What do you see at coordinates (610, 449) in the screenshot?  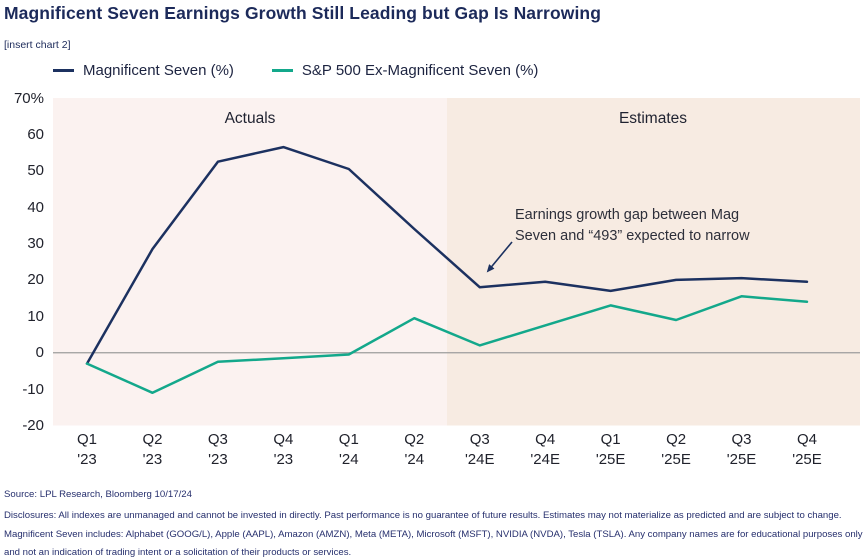 I see `x-tick-label: Q1 '25E` at bounding box center [610, 449].